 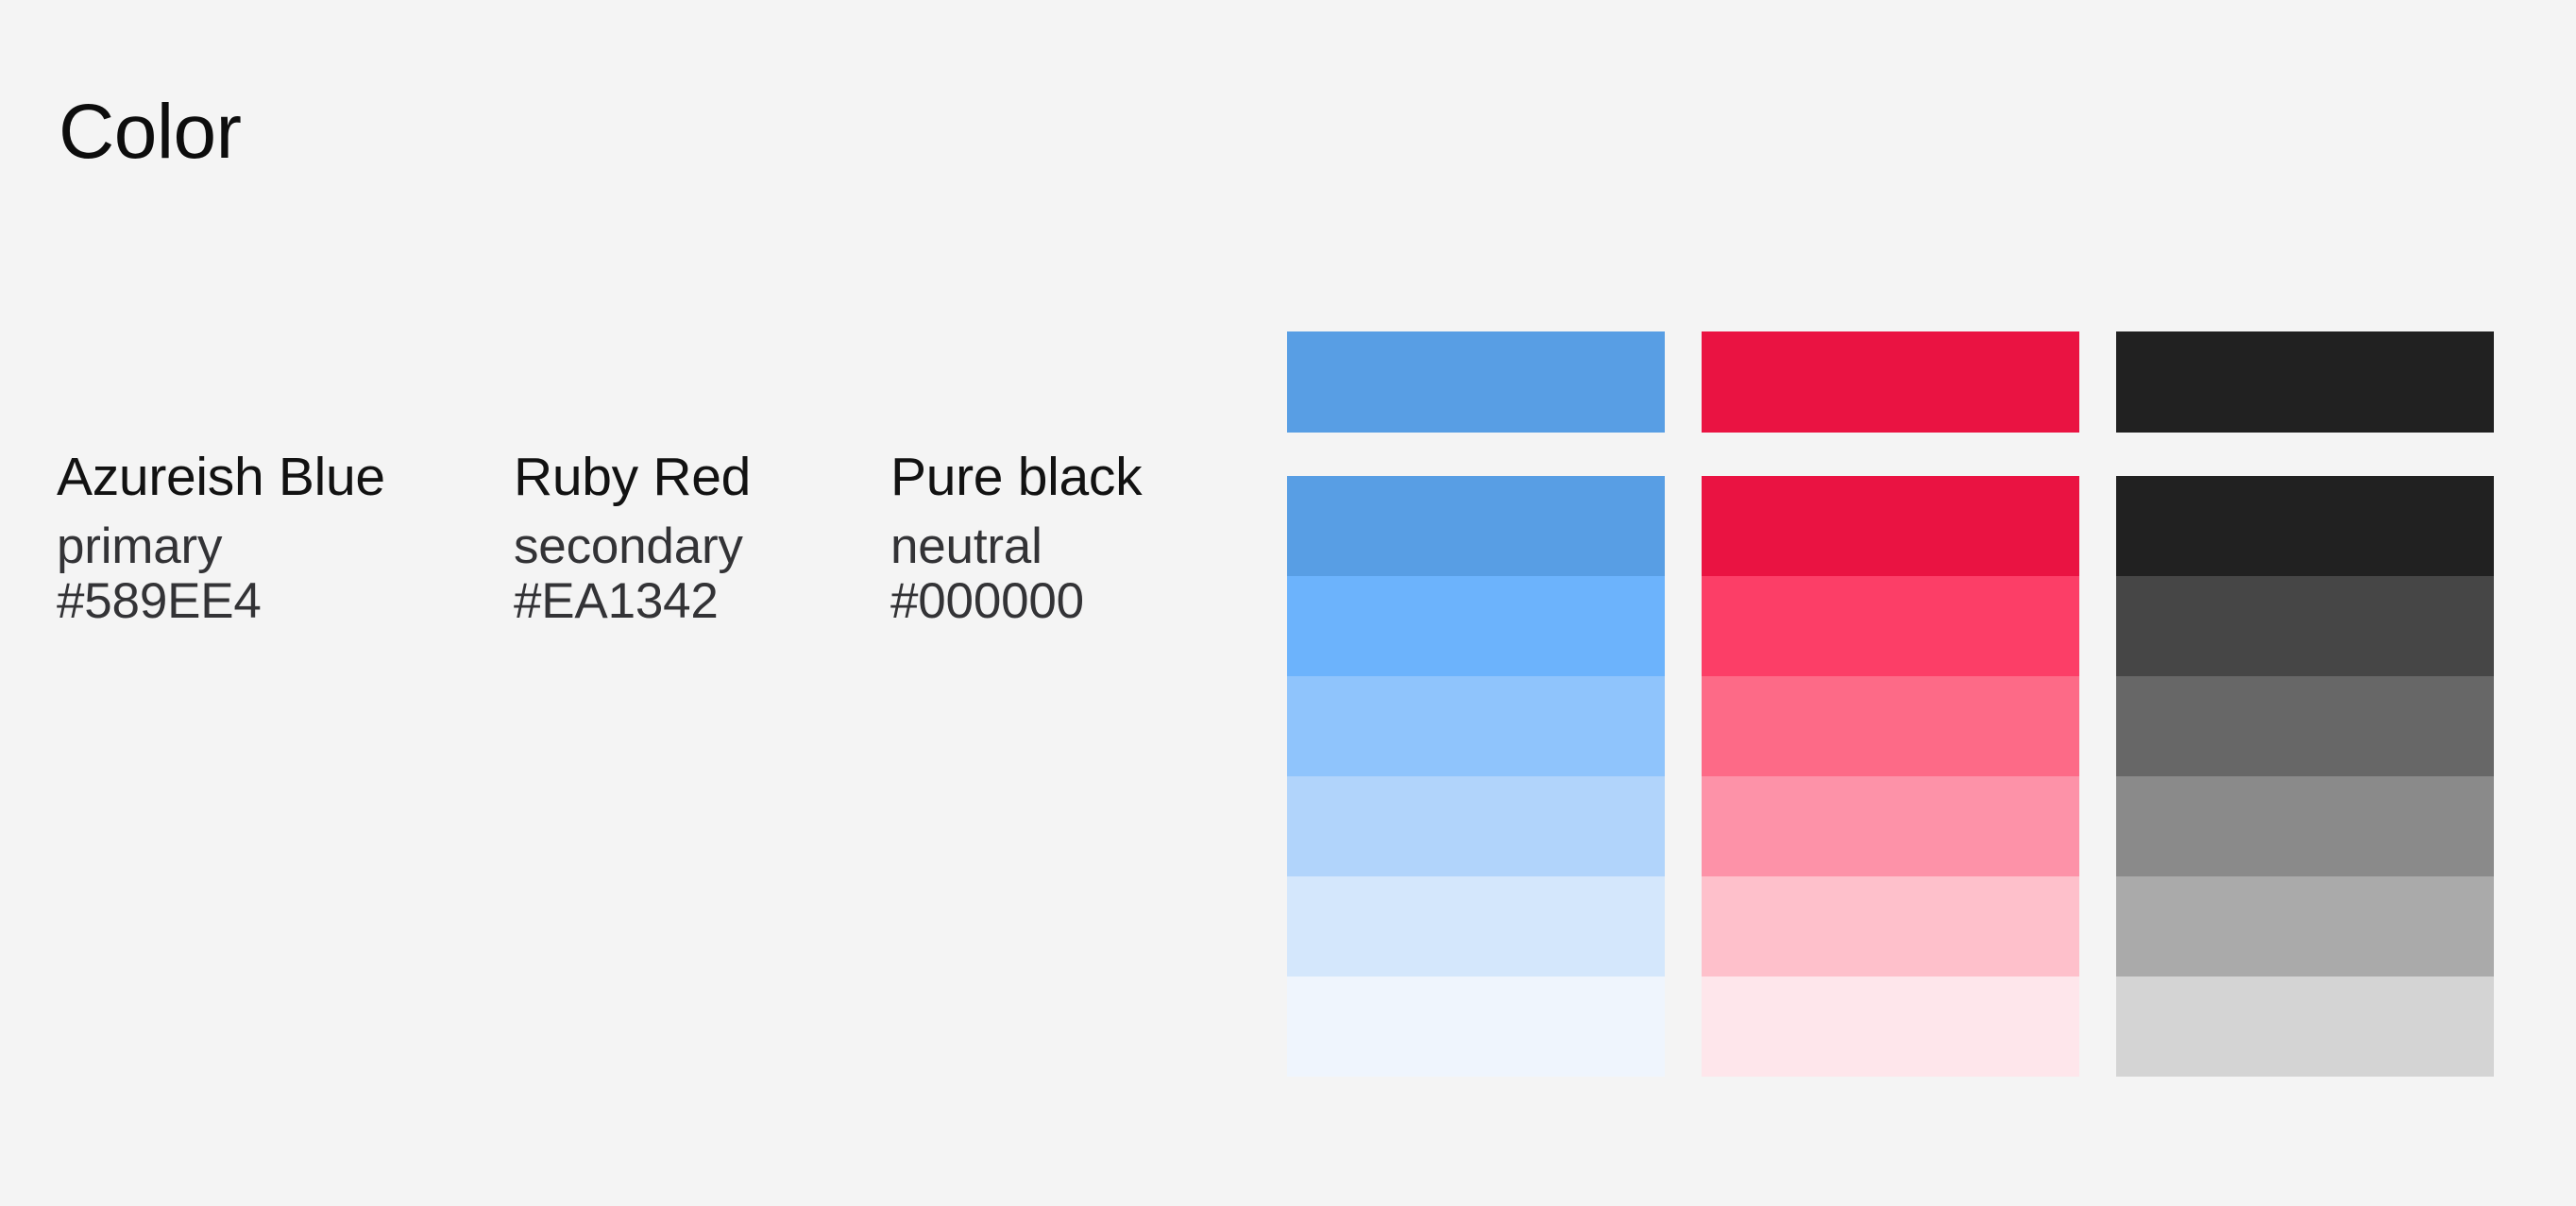 I want to click on color-info-block: Pure black neutral #000000, so click(x=1093, y=539).